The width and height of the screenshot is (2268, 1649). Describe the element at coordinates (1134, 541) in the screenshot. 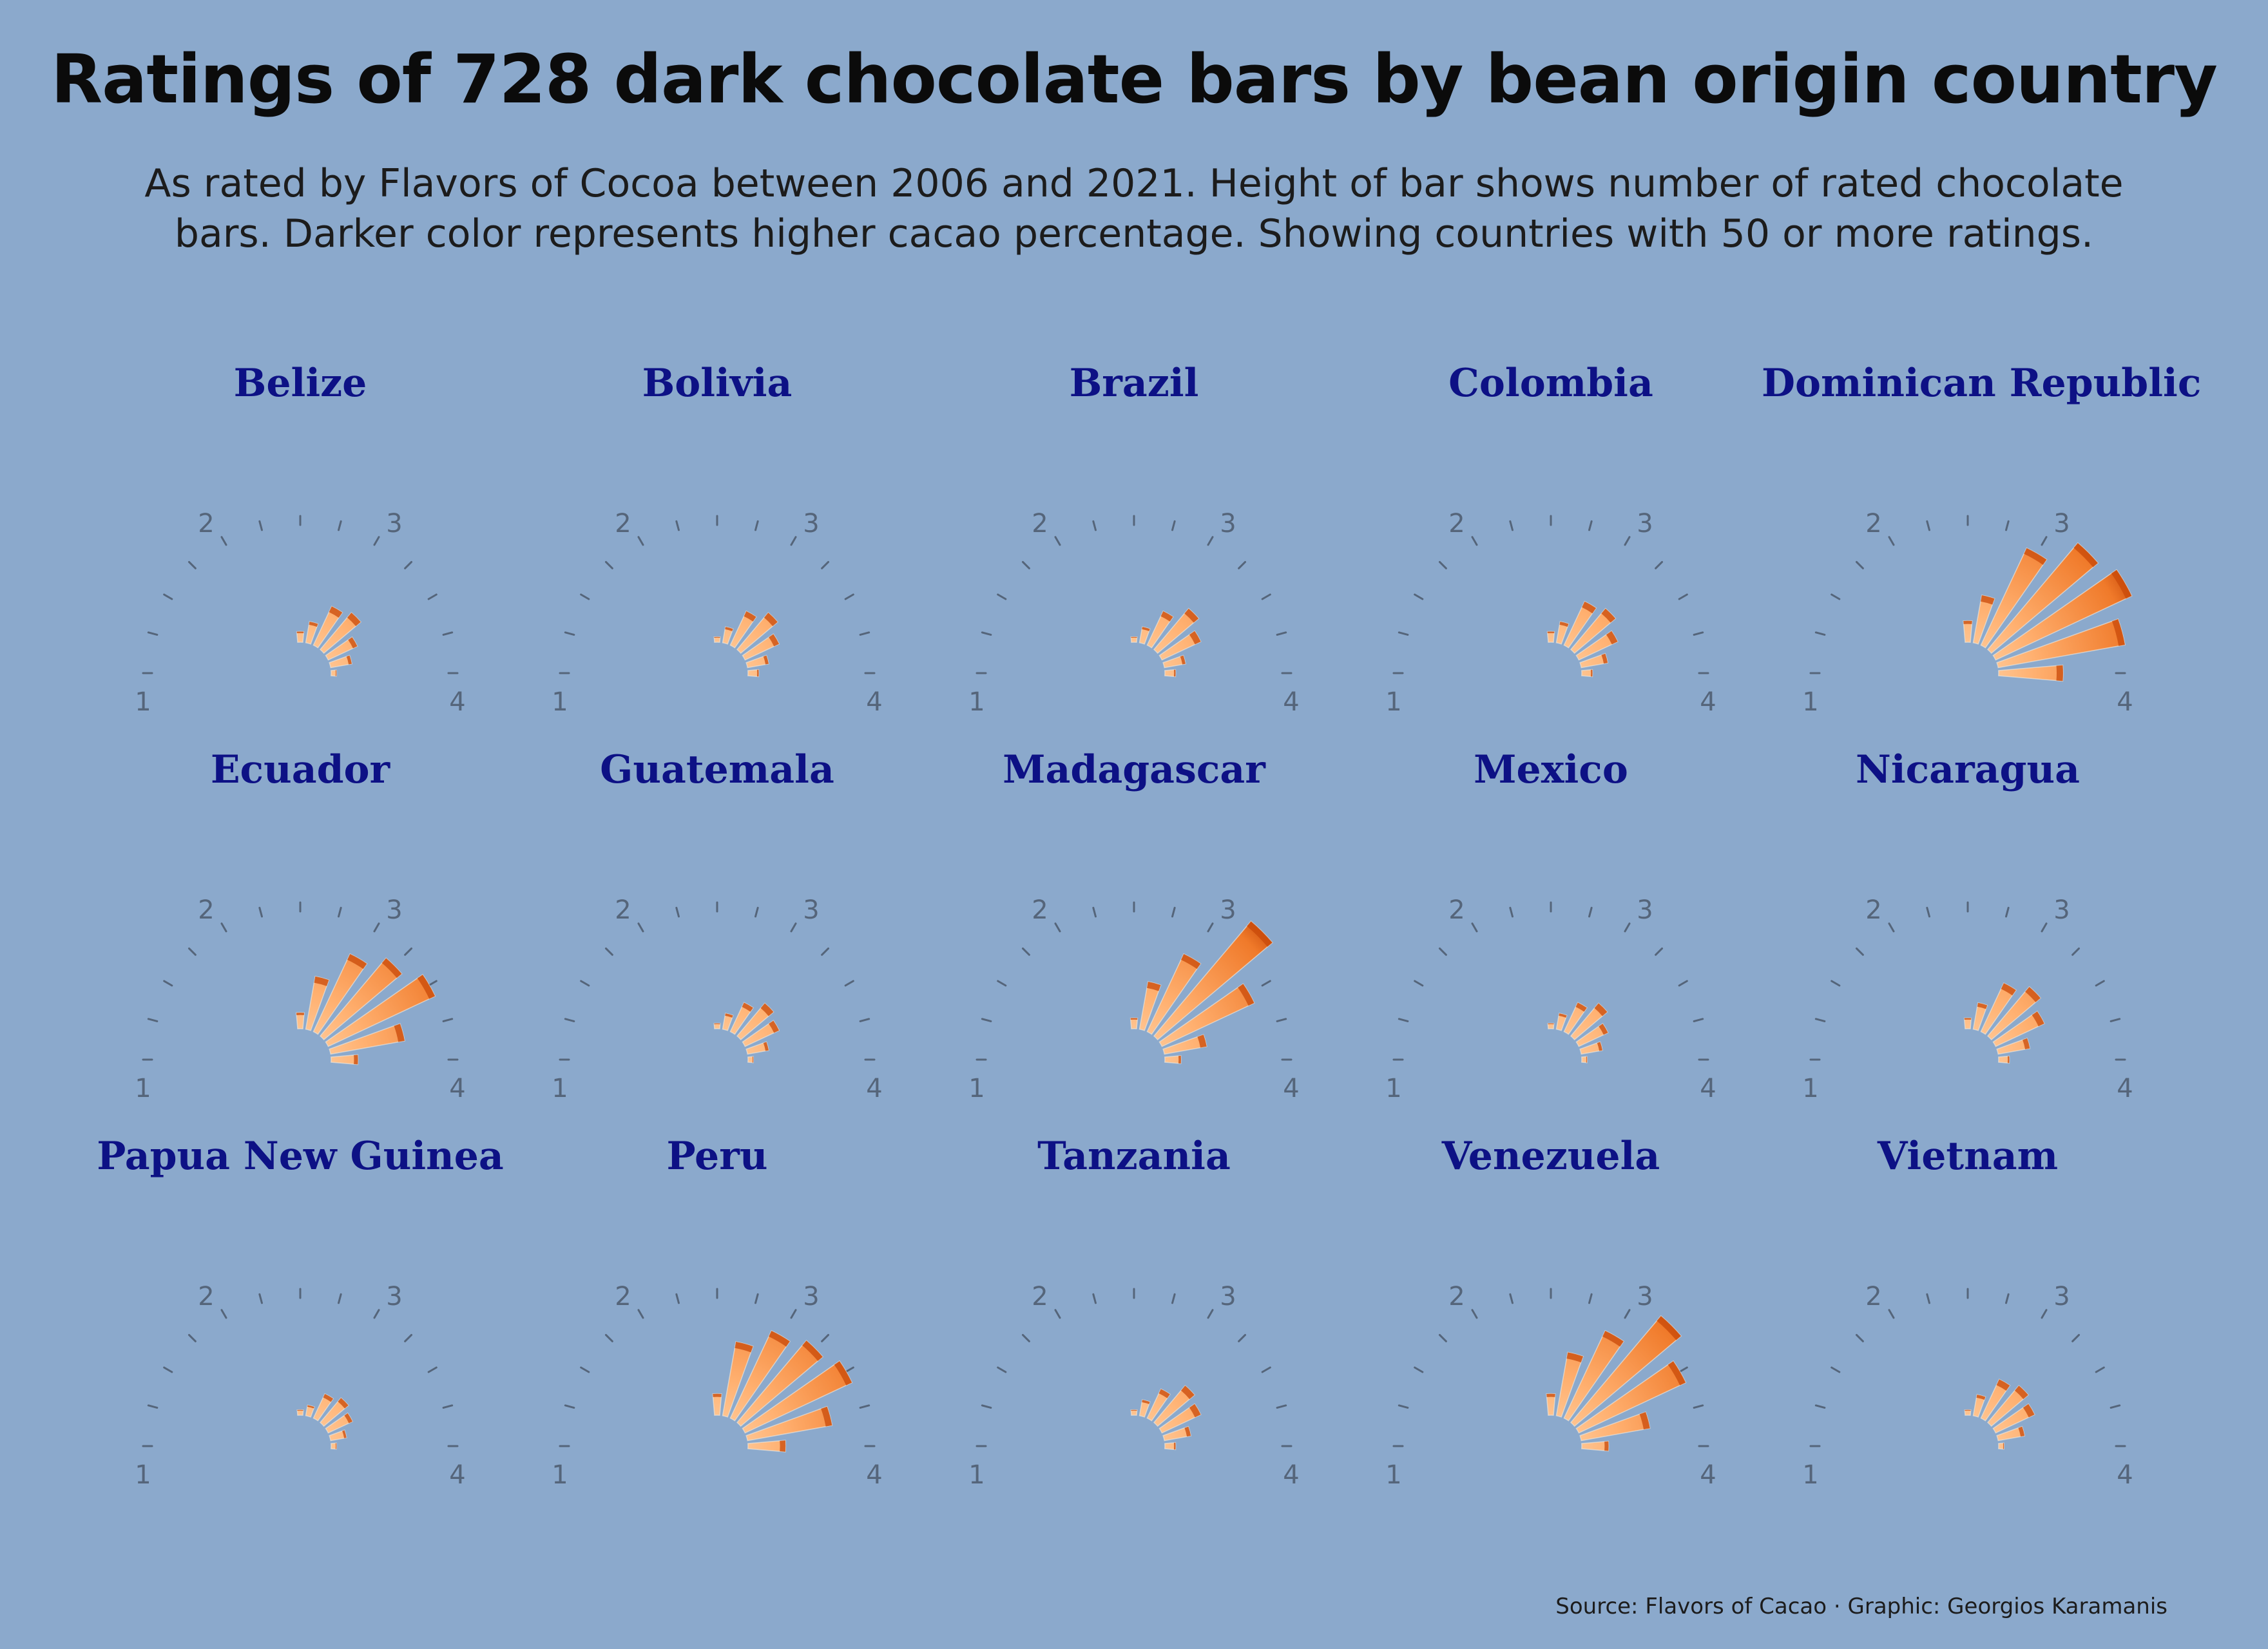

I see `facet-brazil: Brazil 1 2 3 4` at that location.